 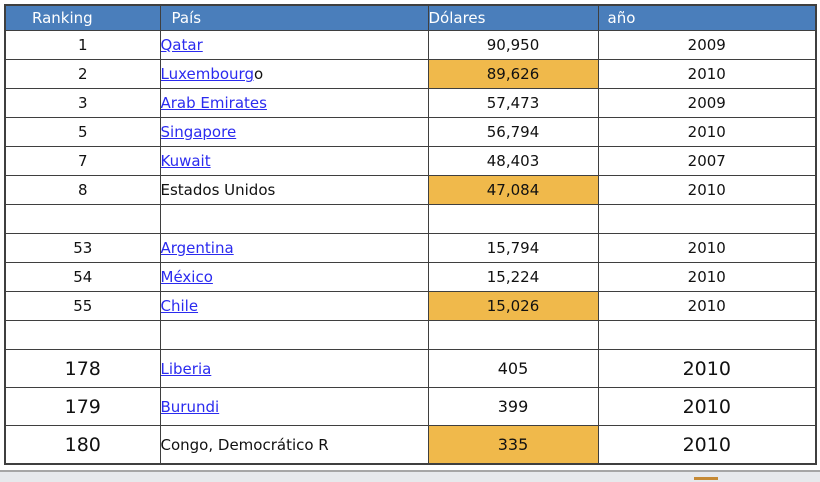 What do you see at coordinates (294, 161) in the screenshot?
I see `country-cell: Kuwait` at bounding box center [294, 161].